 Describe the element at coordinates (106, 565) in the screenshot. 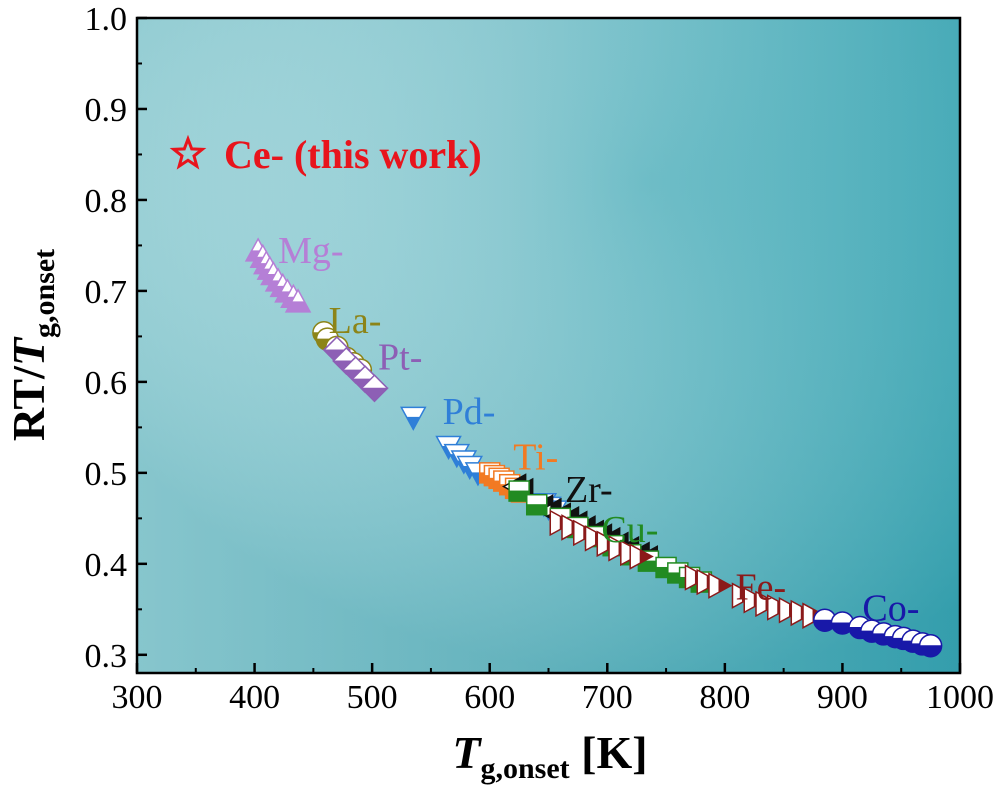

I see `y-tick-label: 0.4` at that location.